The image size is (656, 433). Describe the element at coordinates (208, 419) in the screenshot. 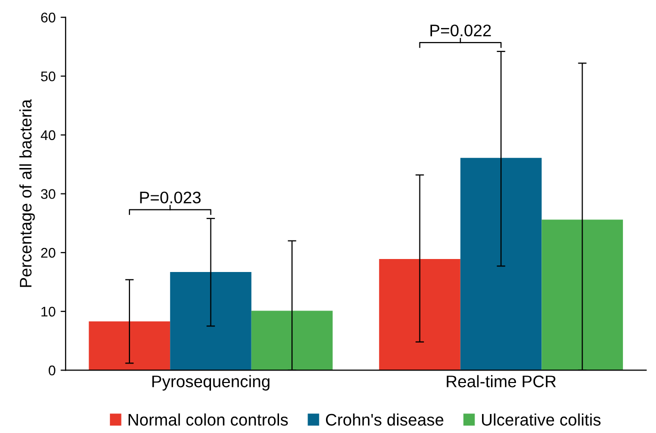

I see `legend-label: Normal colon controls` at that location.